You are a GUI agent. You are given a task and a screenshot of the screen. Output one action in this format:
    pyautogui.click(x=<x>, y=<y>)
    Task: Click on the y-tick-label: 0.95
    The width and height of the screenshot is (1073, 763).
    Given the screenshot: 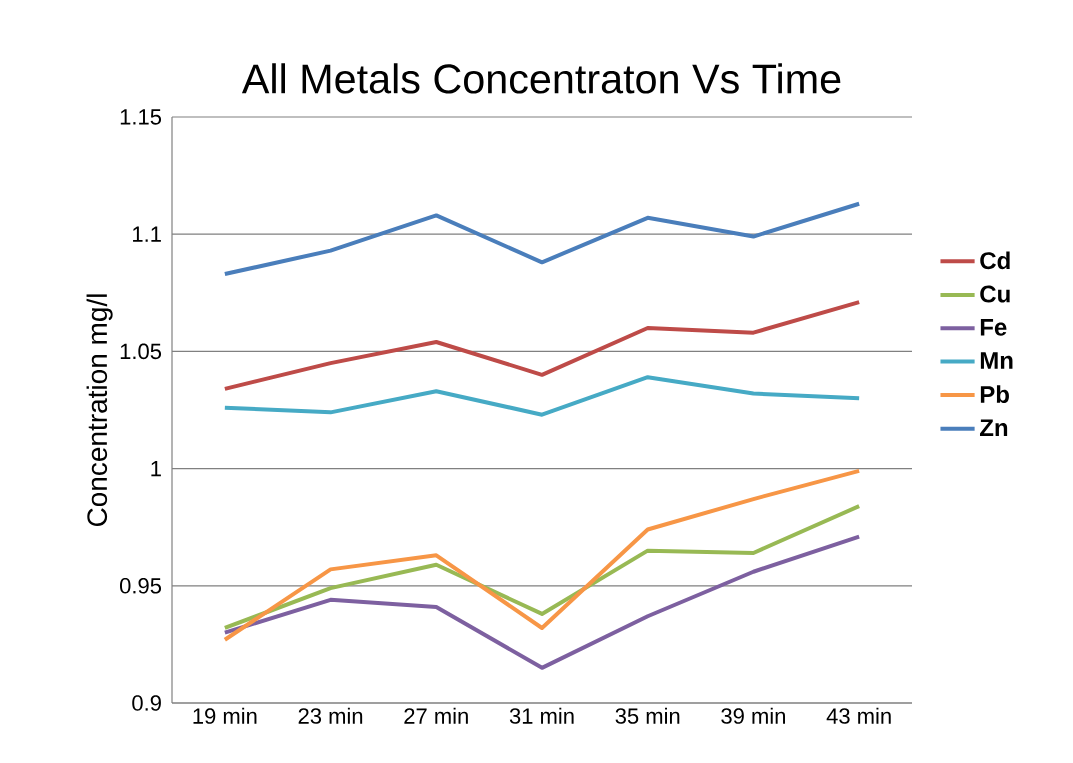 What is the action you would take?
    pyautogui.click(x=141, y=586)
    